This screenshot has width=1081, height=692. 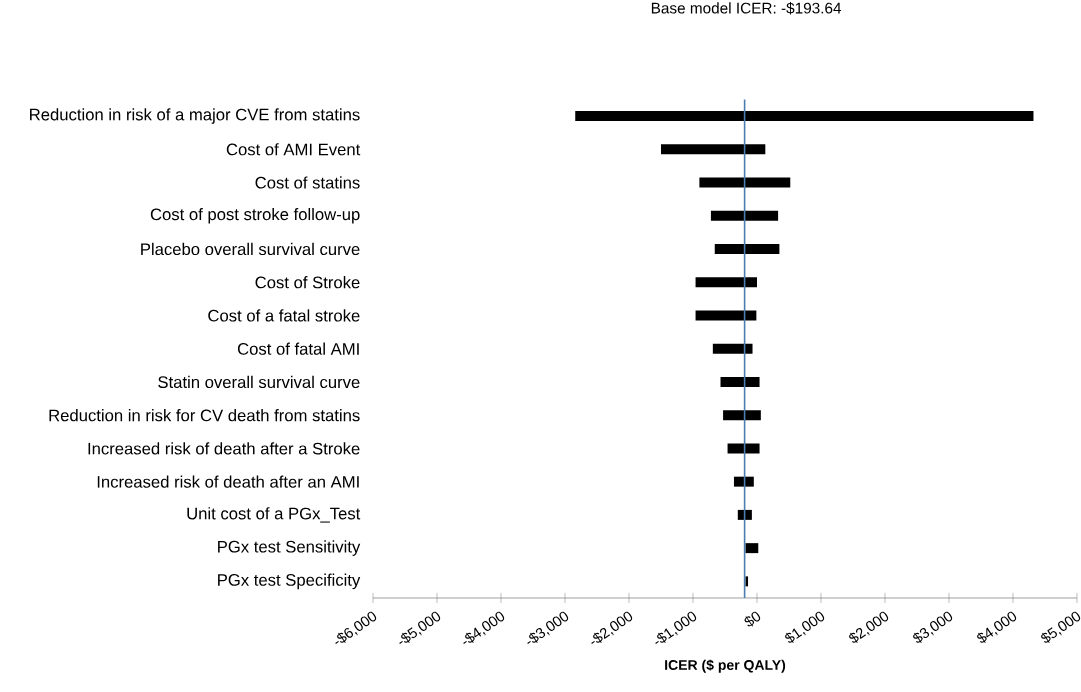 I want to click on y-tick-label: Reduction in risk for CV death from statins, so click(x=204, y=415).